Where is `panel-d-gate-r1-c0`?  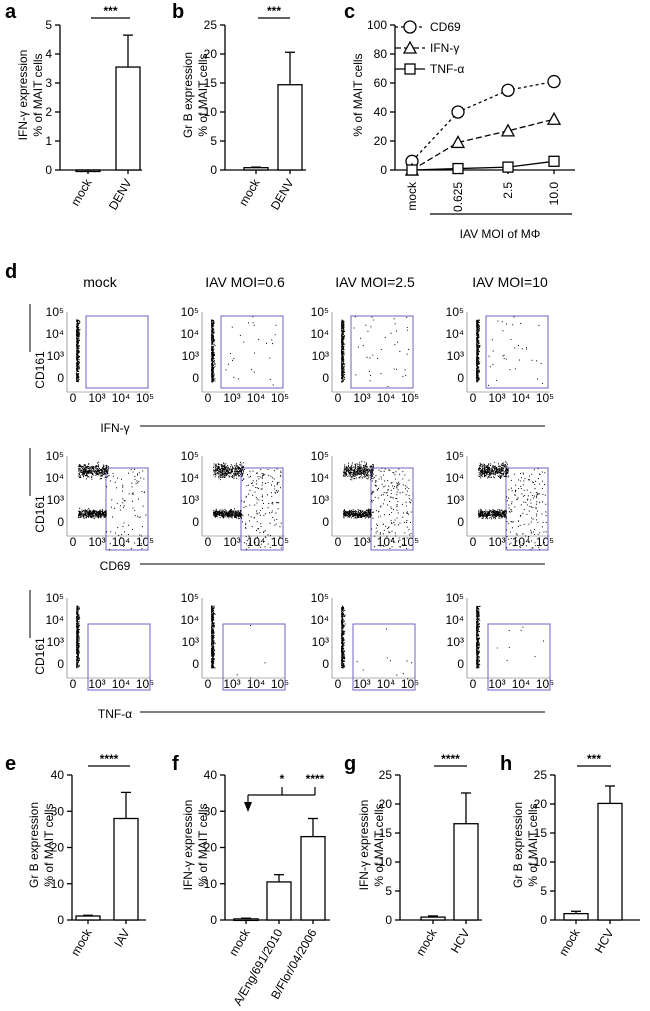 panel-d-gate-r1-c0 is located at coordinates (127, 509).